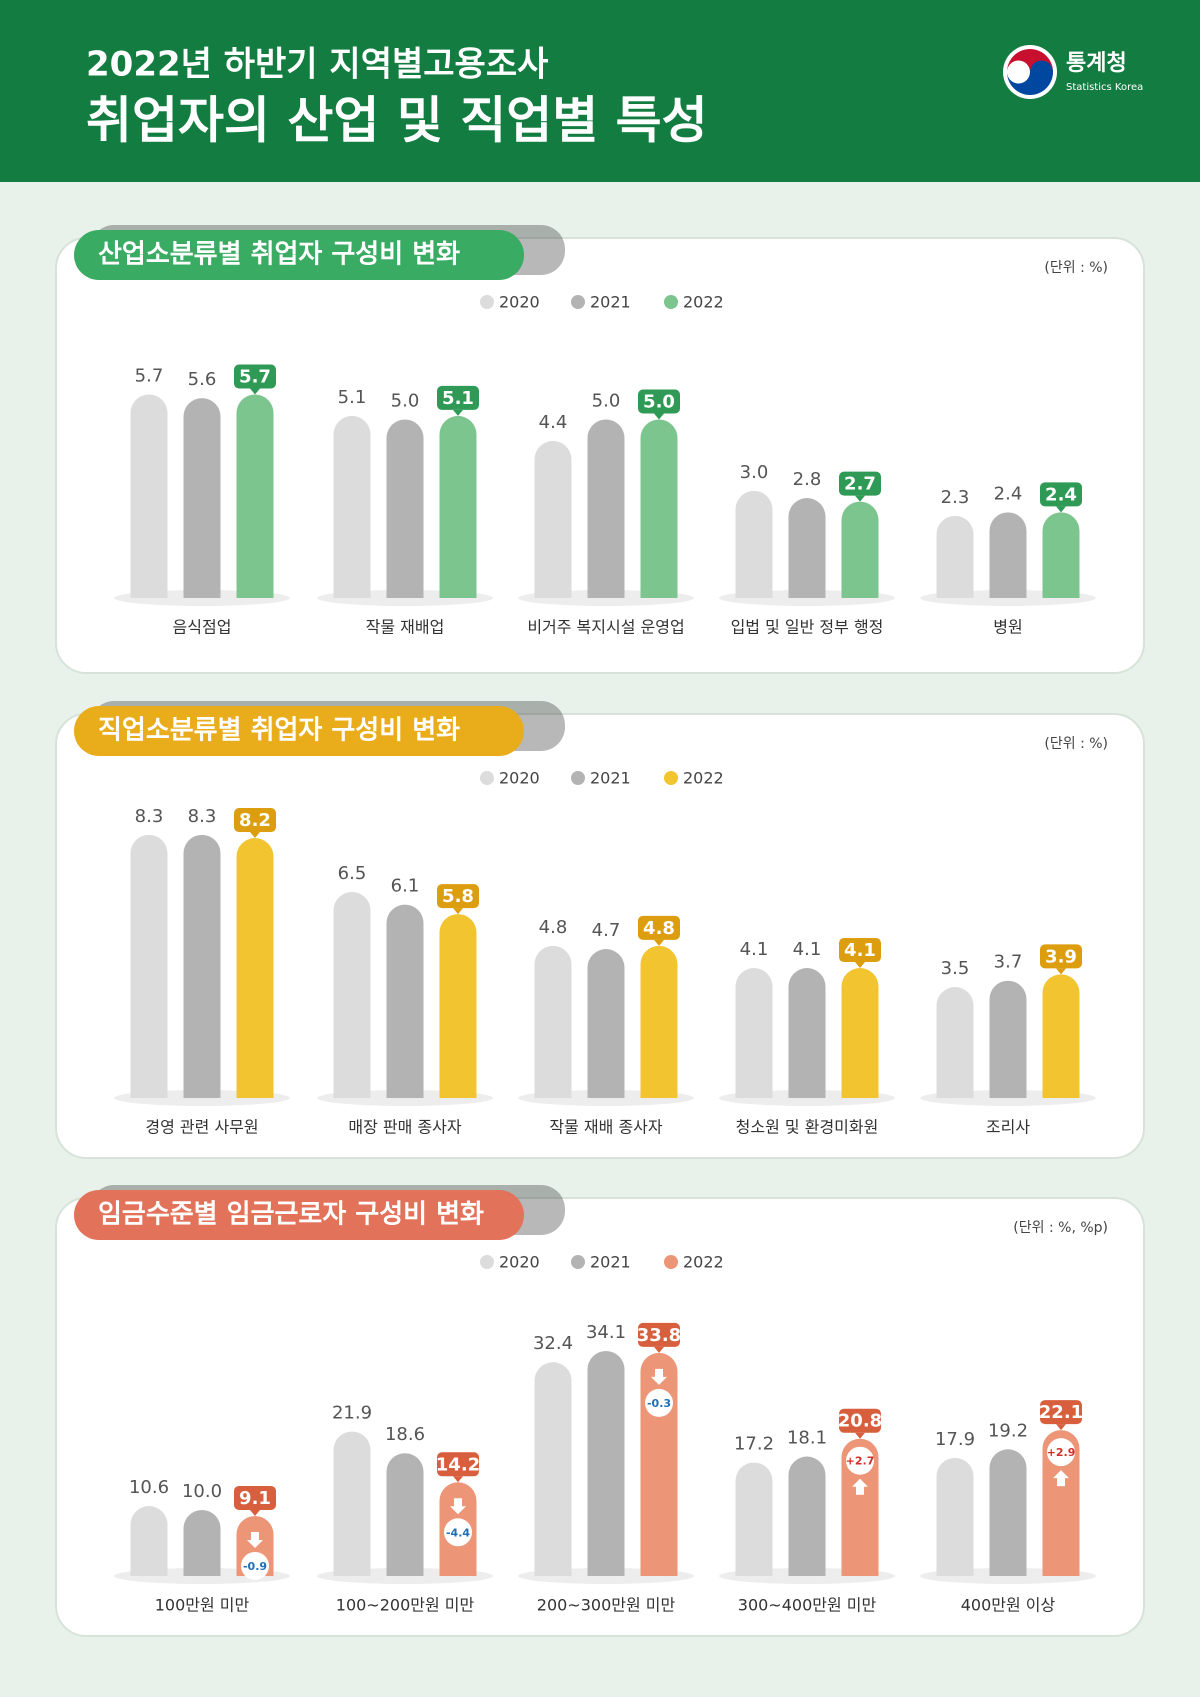 The height and width of the screenshot is (1697, 1200). Describe the element at coordinates (255, 377) in the screenshot. I see `value-label: 5.7` at that location.